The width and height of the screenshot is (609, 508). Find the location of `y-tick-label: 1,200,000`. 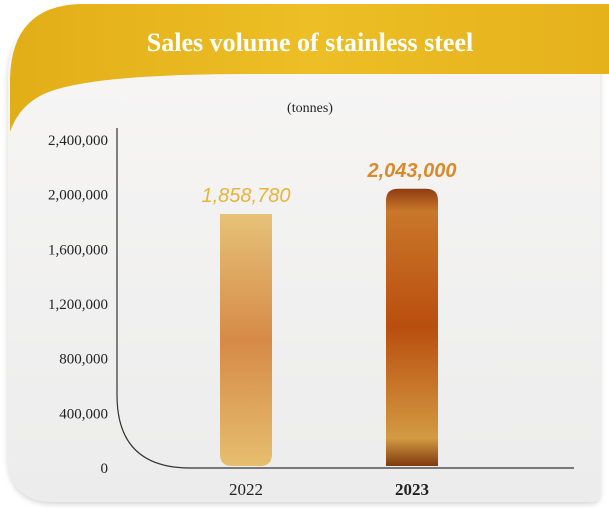

y-tick-label: 1,200,000 is located at coordinates (78, 305).